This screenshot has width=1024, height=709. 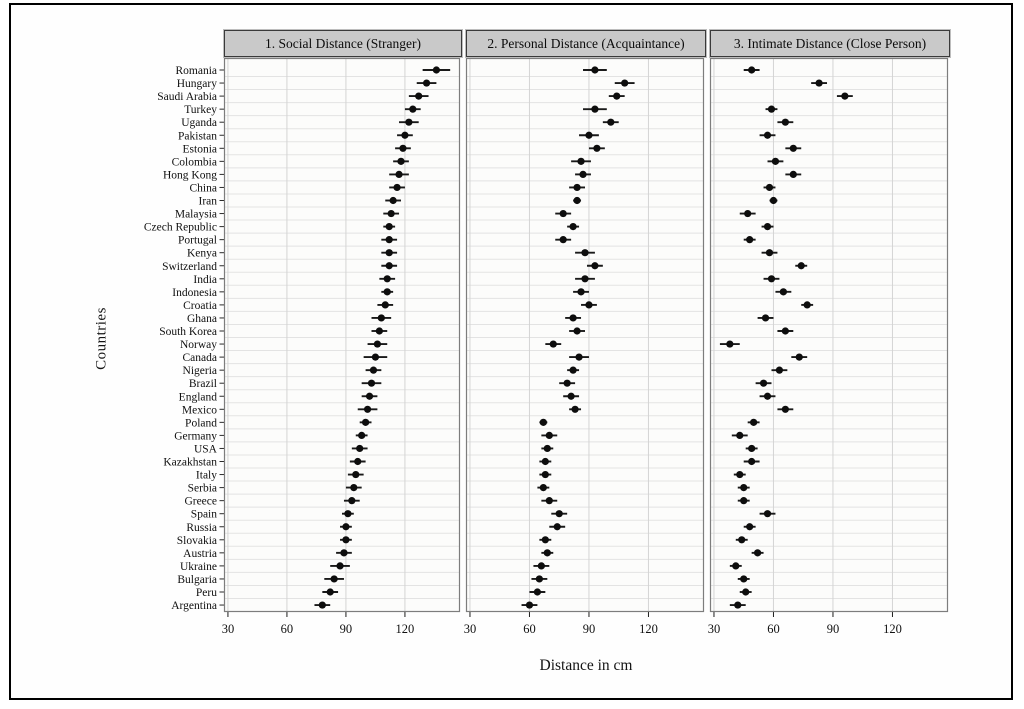 I want to click on country-label: Austria, so click(x=200, y=554).